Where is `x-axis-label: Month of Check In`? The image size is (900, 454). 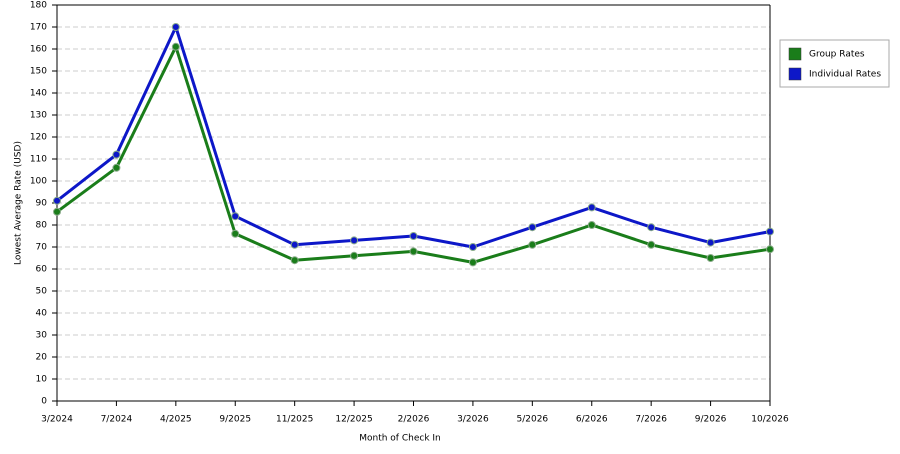
x-axis-label: Month of Check In is located at coordinates (400, 439).